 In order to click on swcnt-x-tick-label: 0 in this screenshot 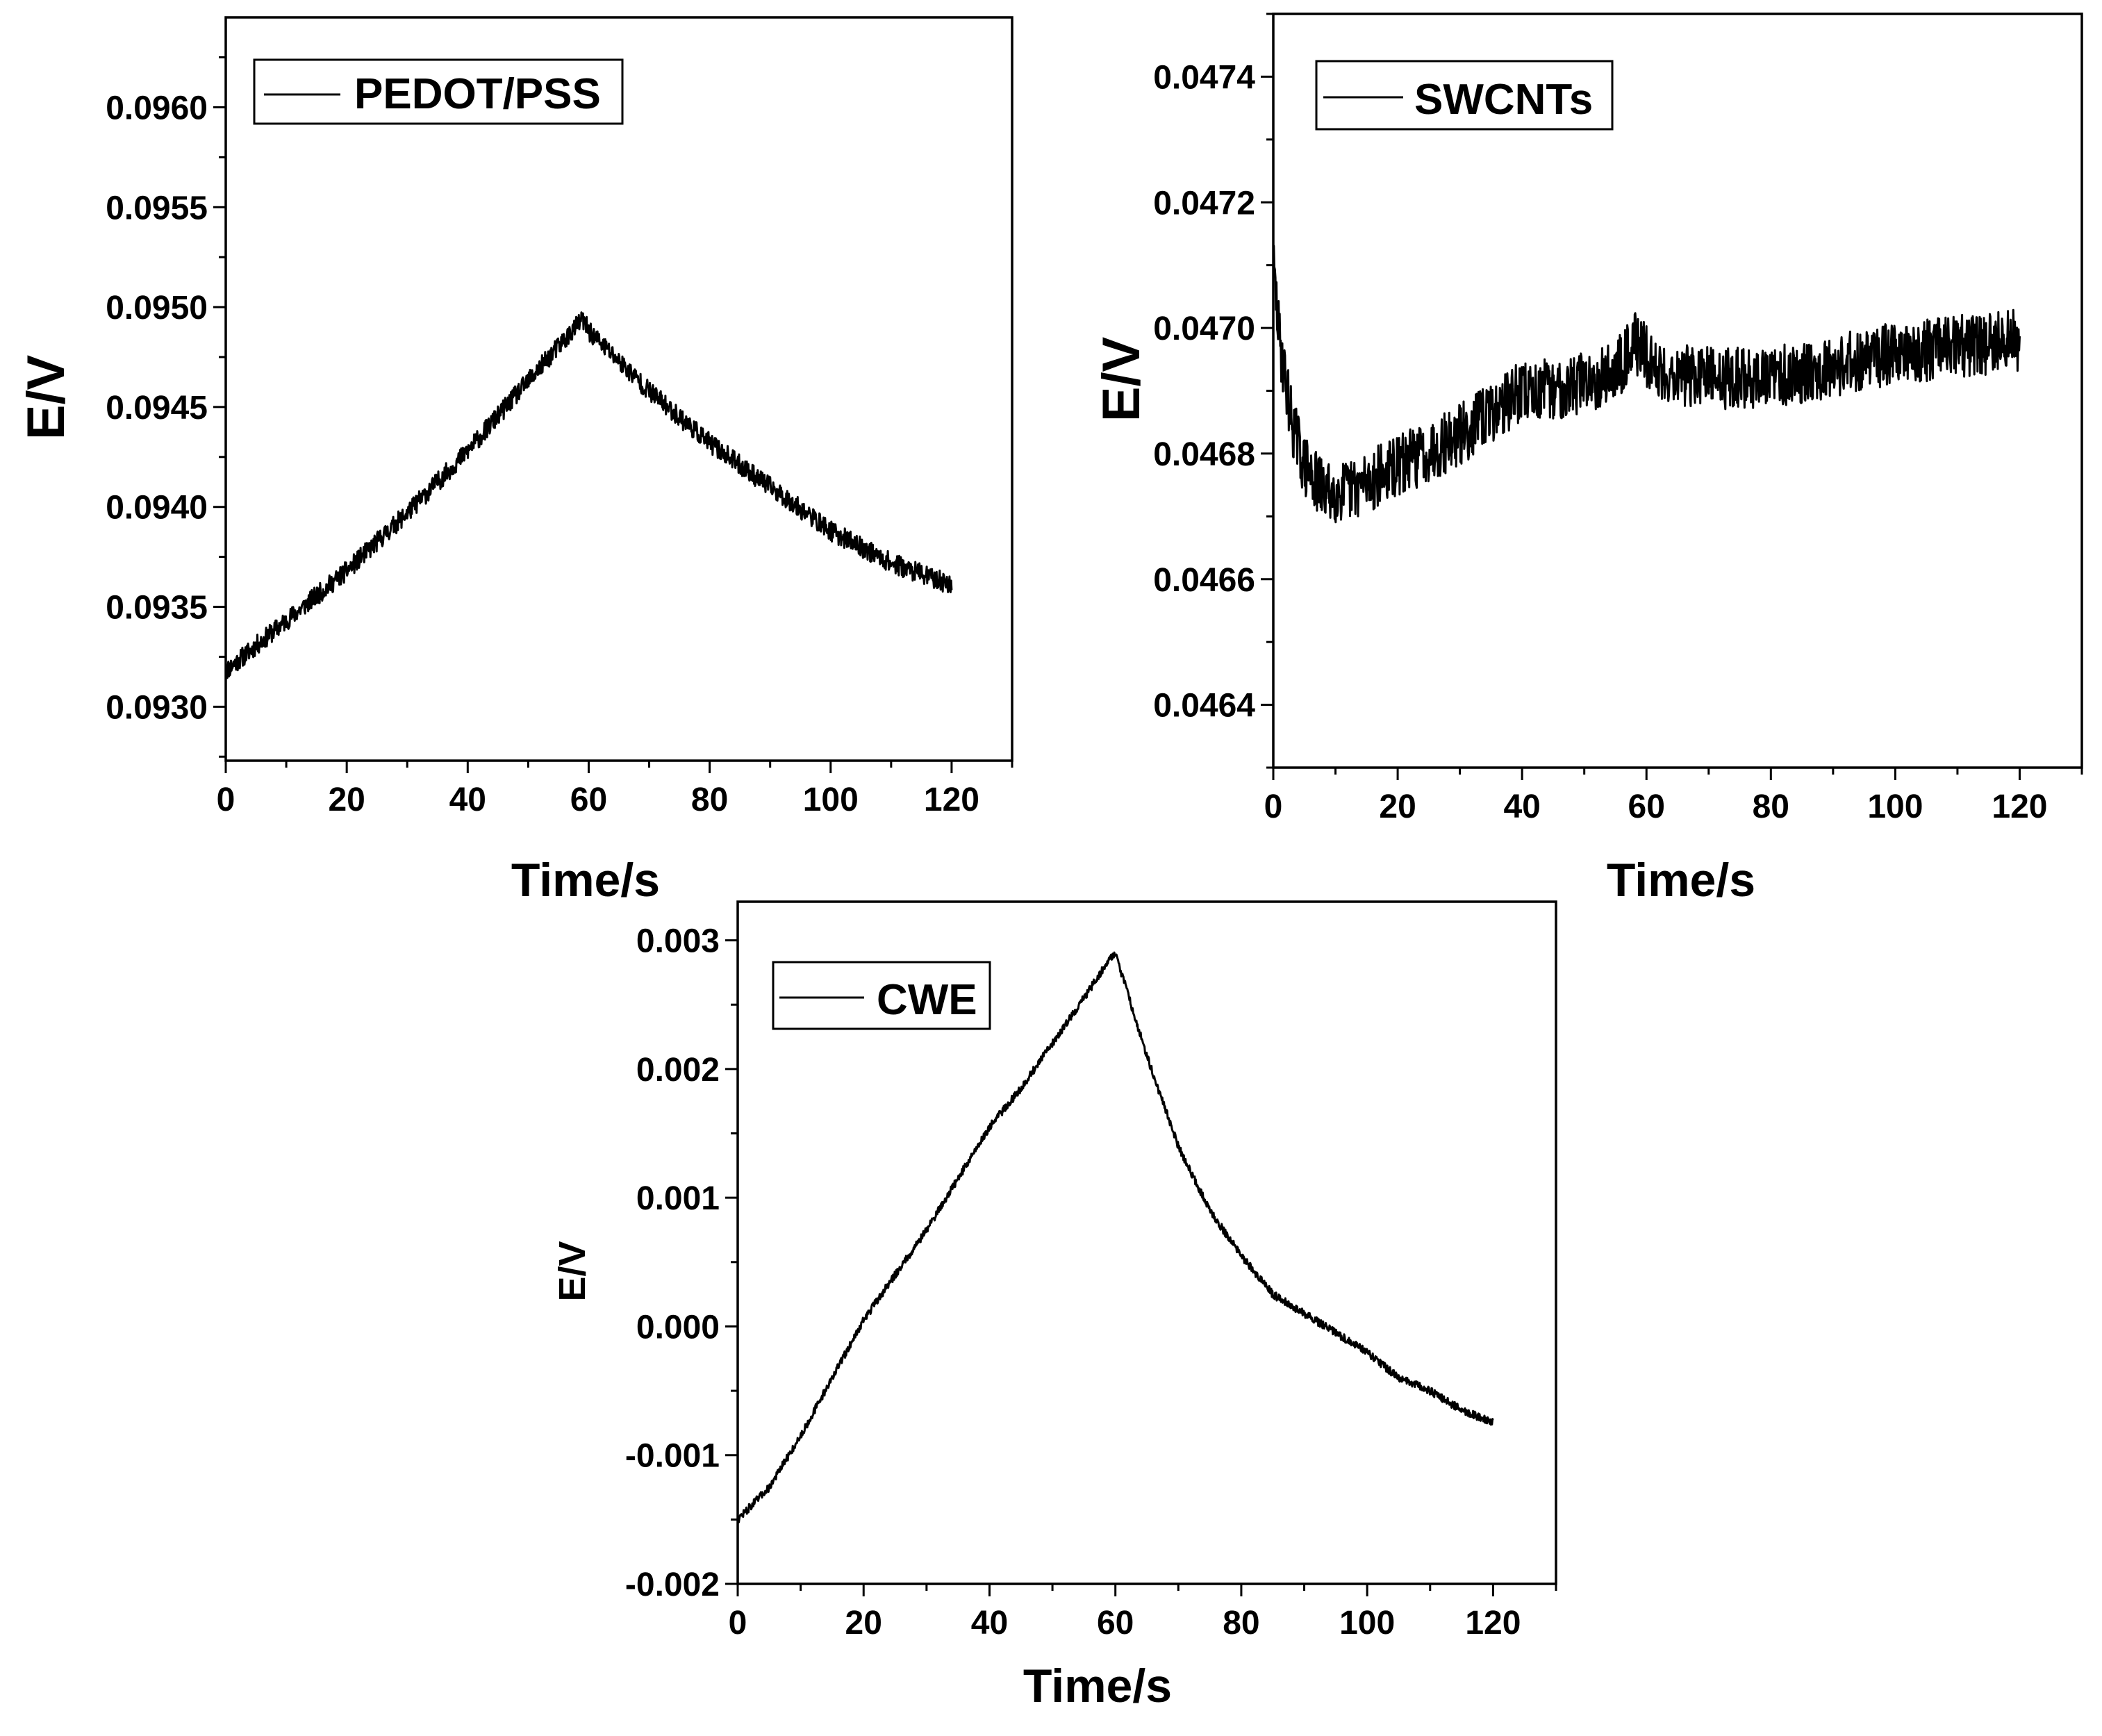, I will do `click(1273, 806)`.